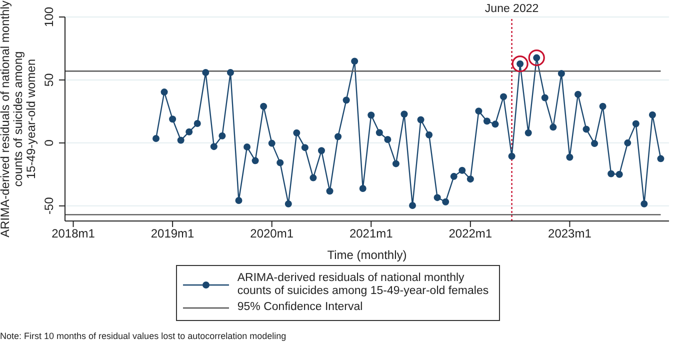 This screenshot has height=345, width=676. I want to click on x-tick-label: 2021m1, so click(371, 233).